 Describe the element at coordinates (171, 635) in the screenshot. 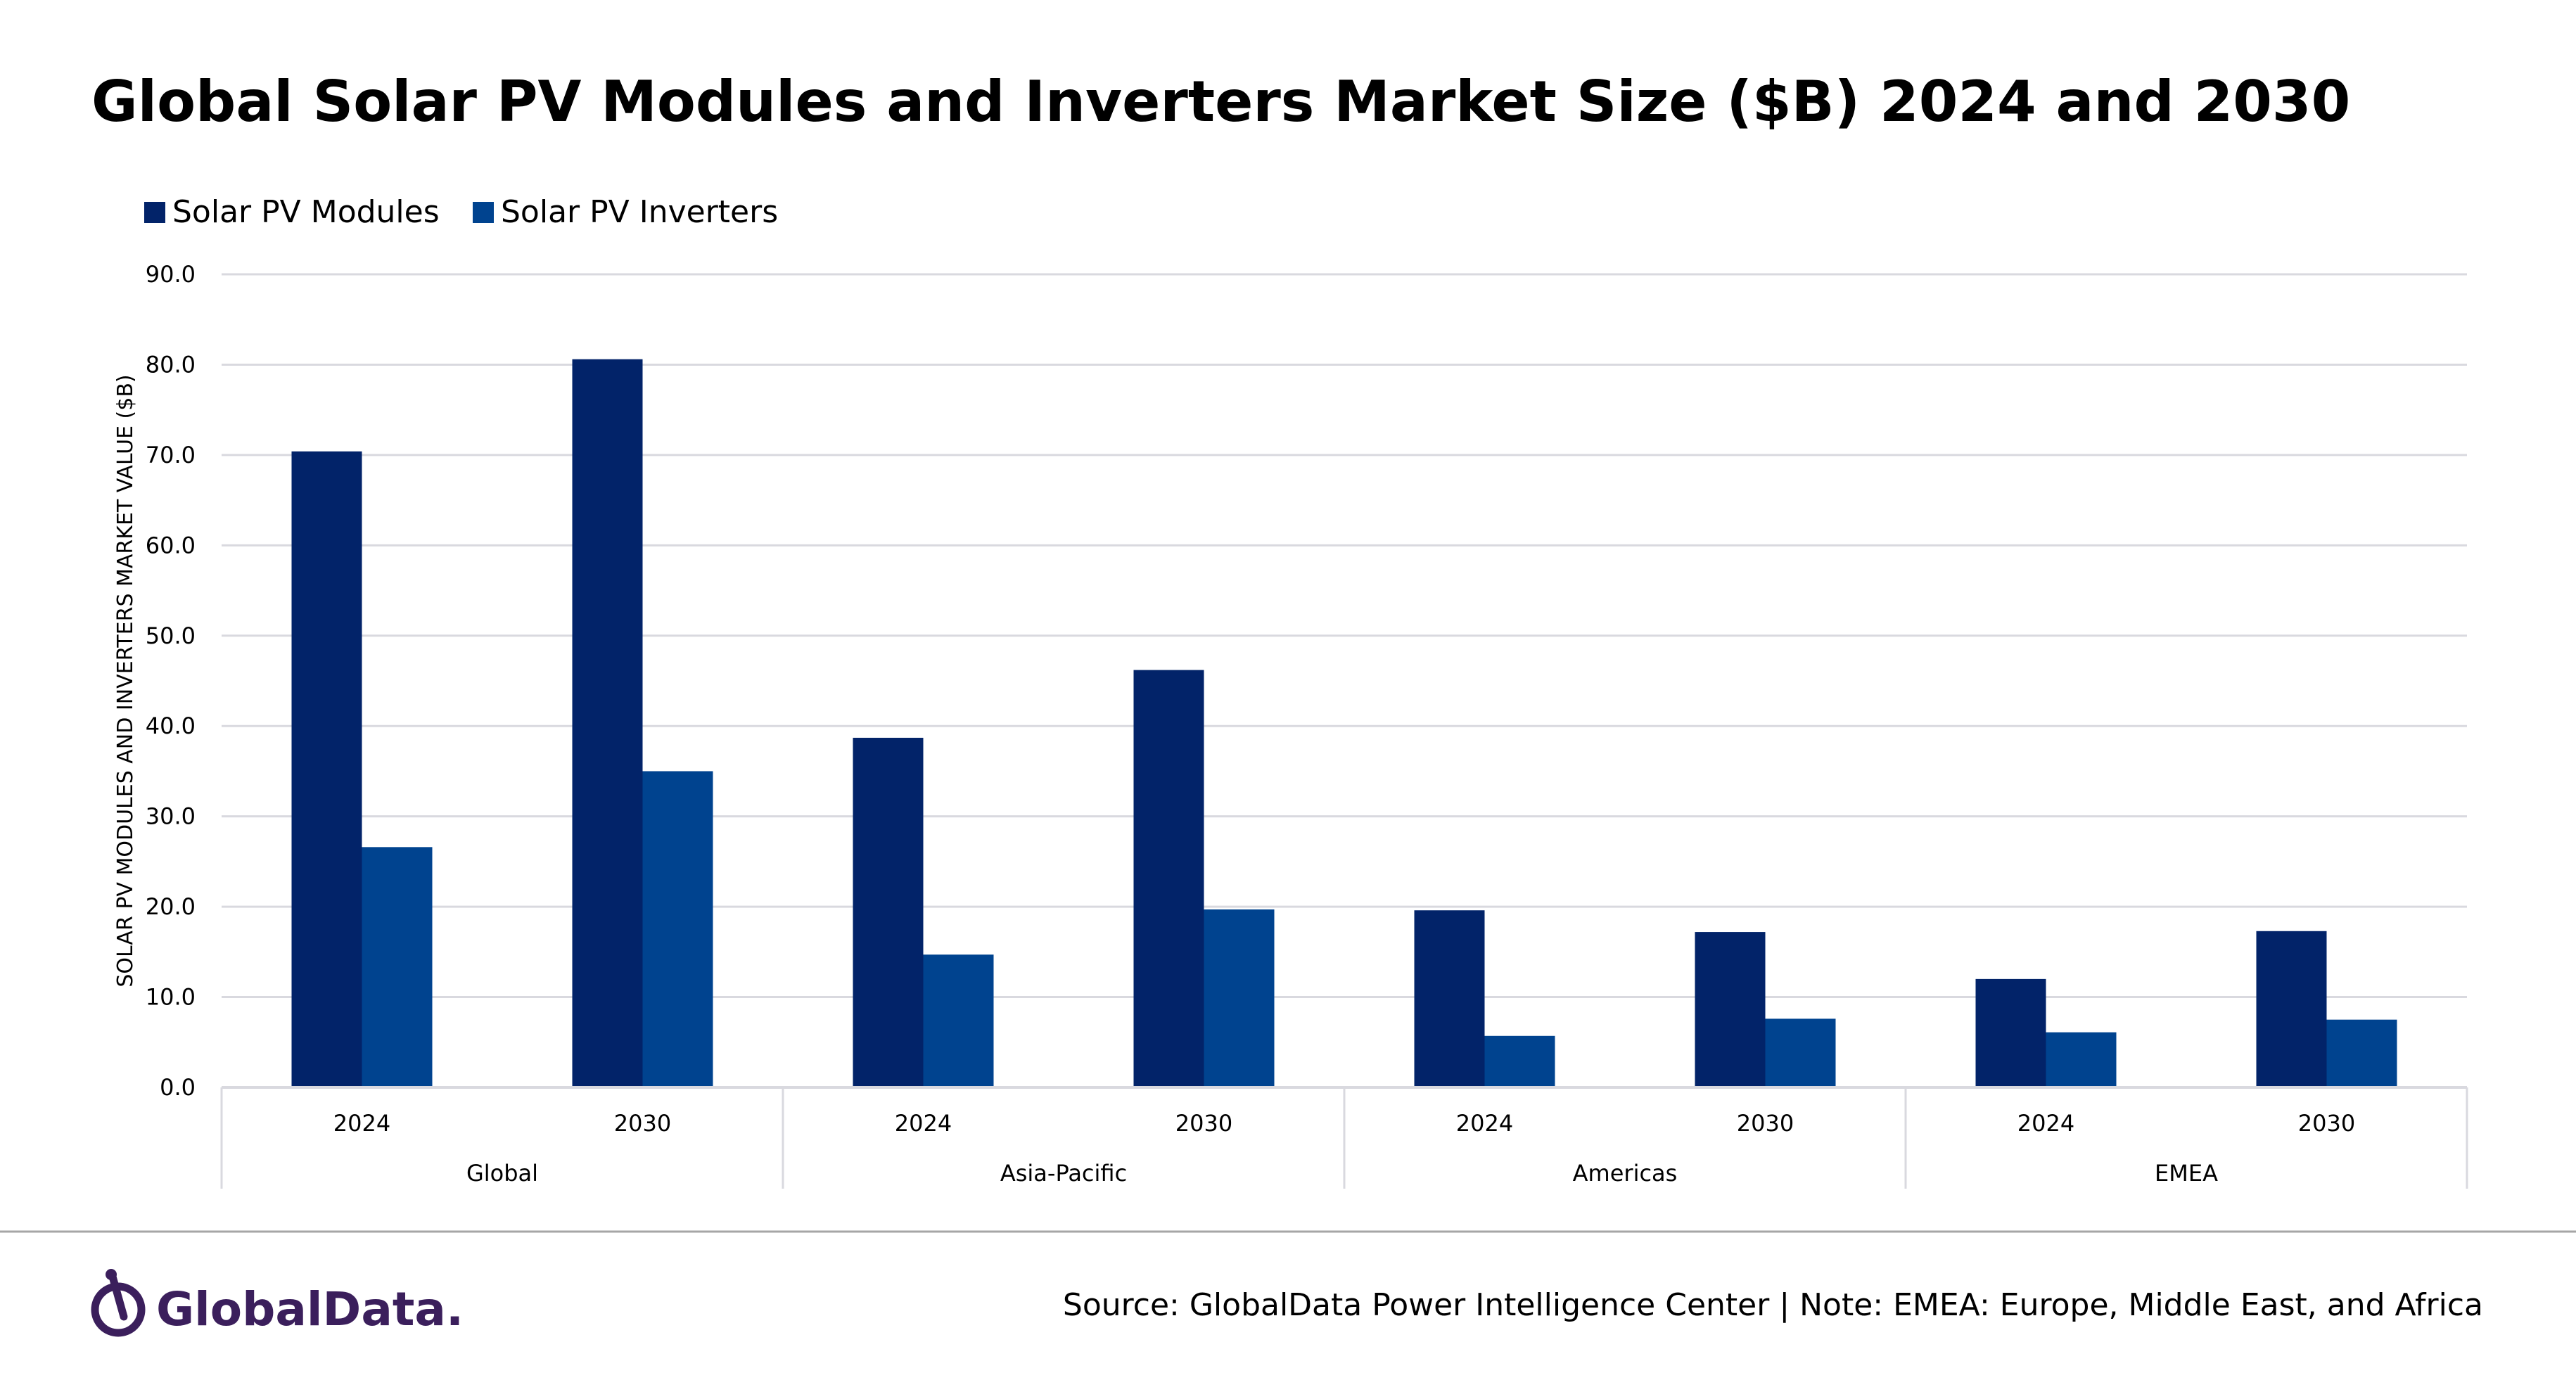

I see `y-tick-label: 50.0` at that location.